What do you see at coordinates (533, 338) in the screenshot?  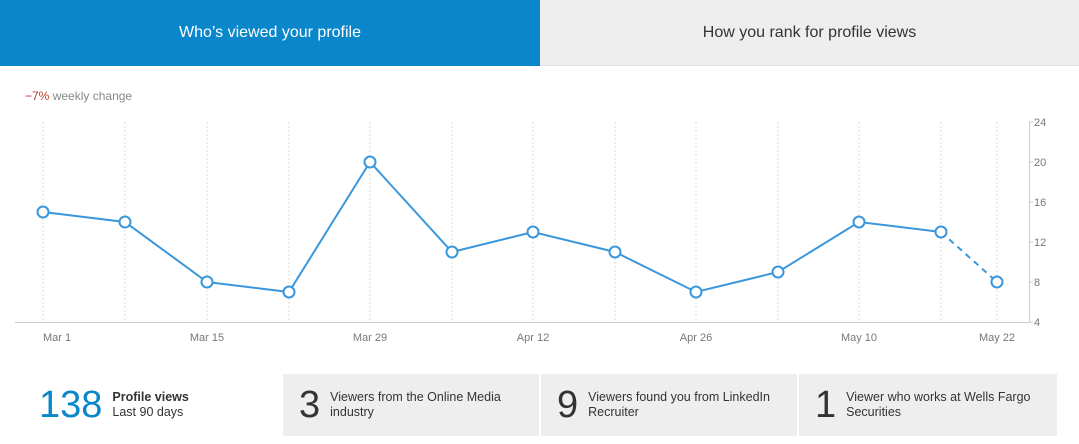 I see `x-tick-label: Apr 12` at bounding box center [533, 338].